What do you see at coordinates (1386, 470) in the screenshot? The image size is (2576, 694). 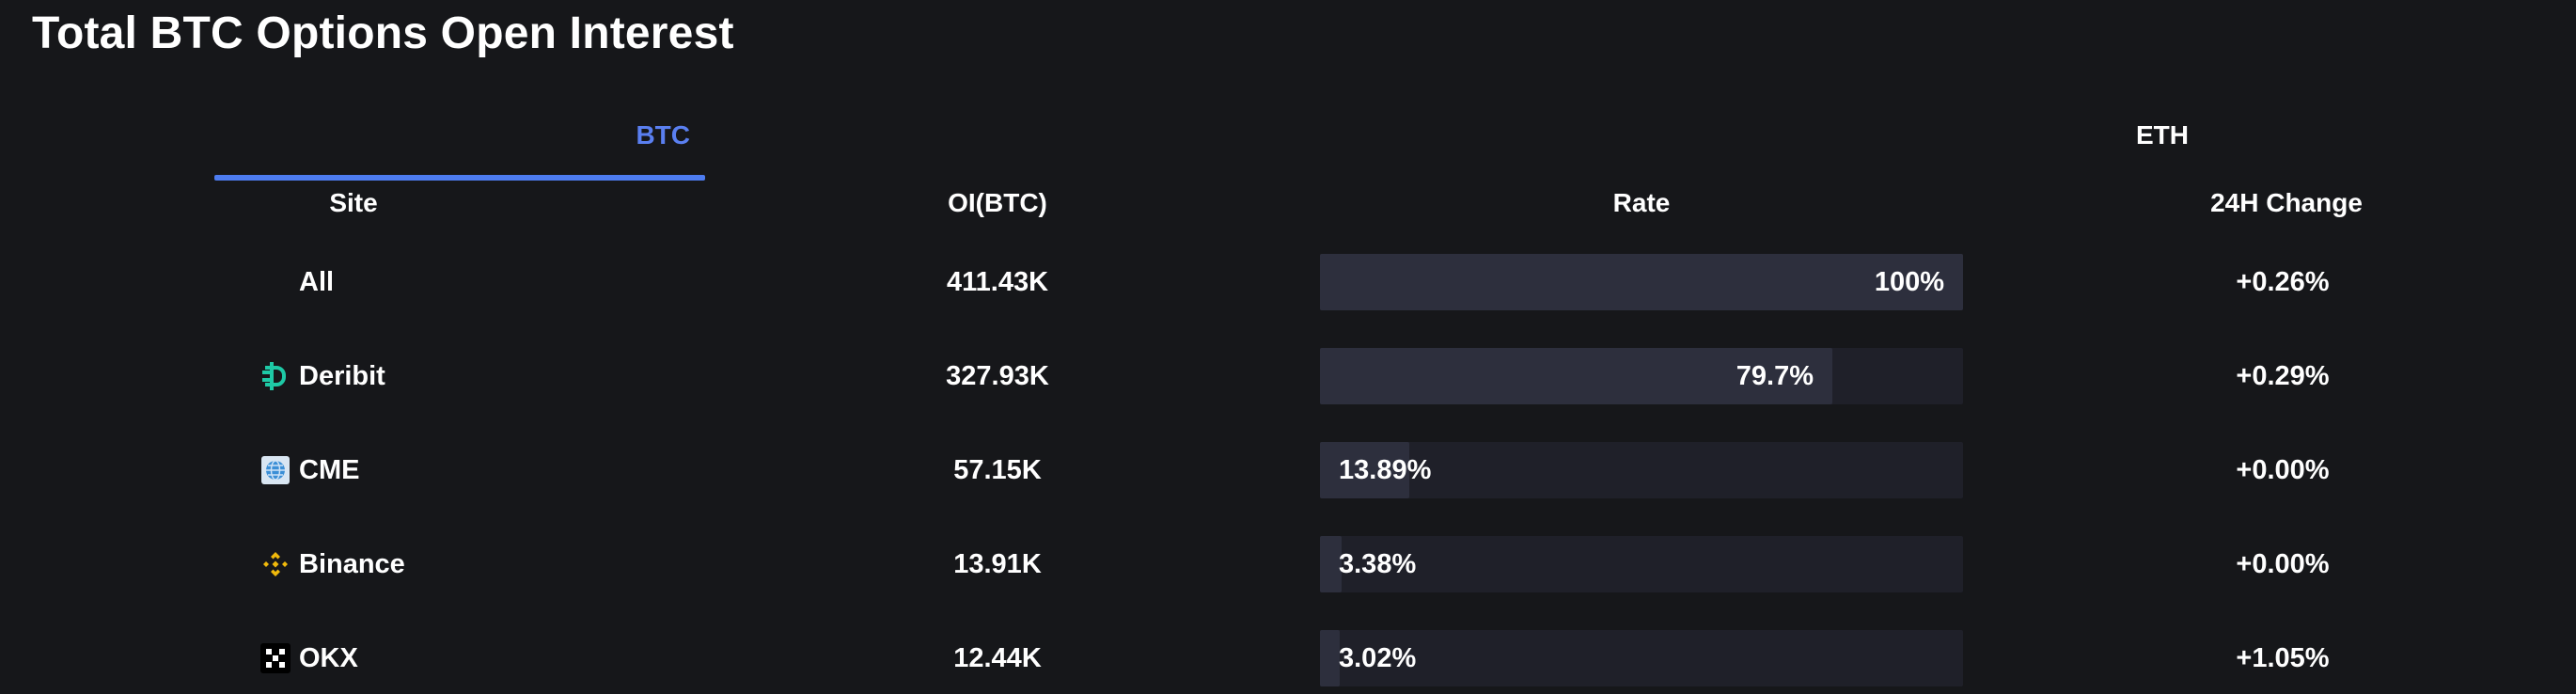 I see `rate-label: 13.89%` at bounding box center [1386, 470].